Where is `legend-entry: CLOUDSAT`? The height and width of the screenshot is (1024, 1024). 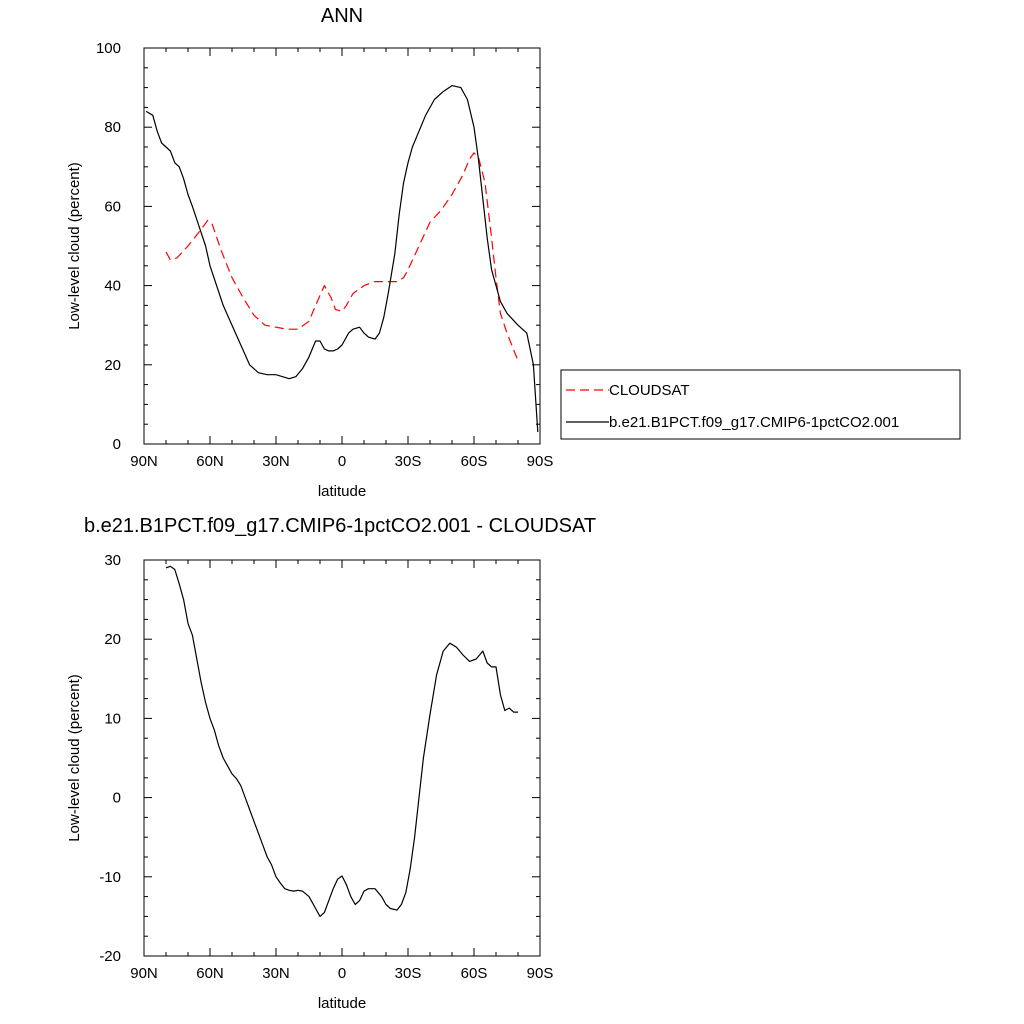 legend-entry: CLOUDSAT is located at coordinates (649, 390).